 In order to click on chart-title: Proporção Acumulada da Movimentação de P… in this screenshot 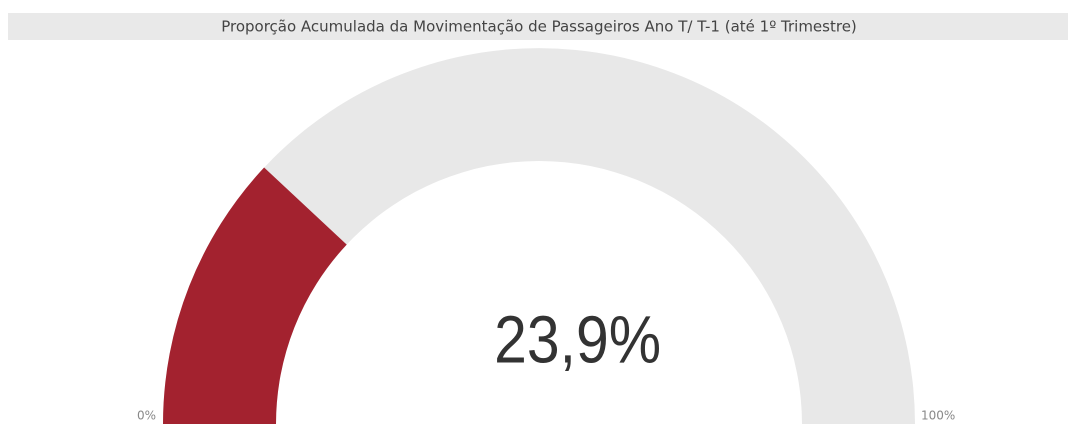, I will do `click(539, 27)`.